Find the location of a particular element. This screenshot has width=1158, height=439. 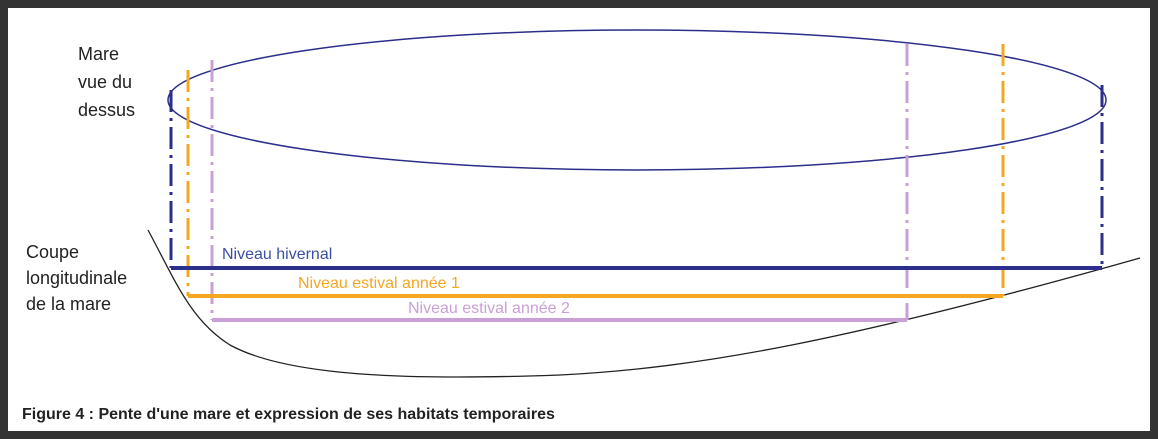

level-label: Niveau hivernal is located at coordinates (277, 254).